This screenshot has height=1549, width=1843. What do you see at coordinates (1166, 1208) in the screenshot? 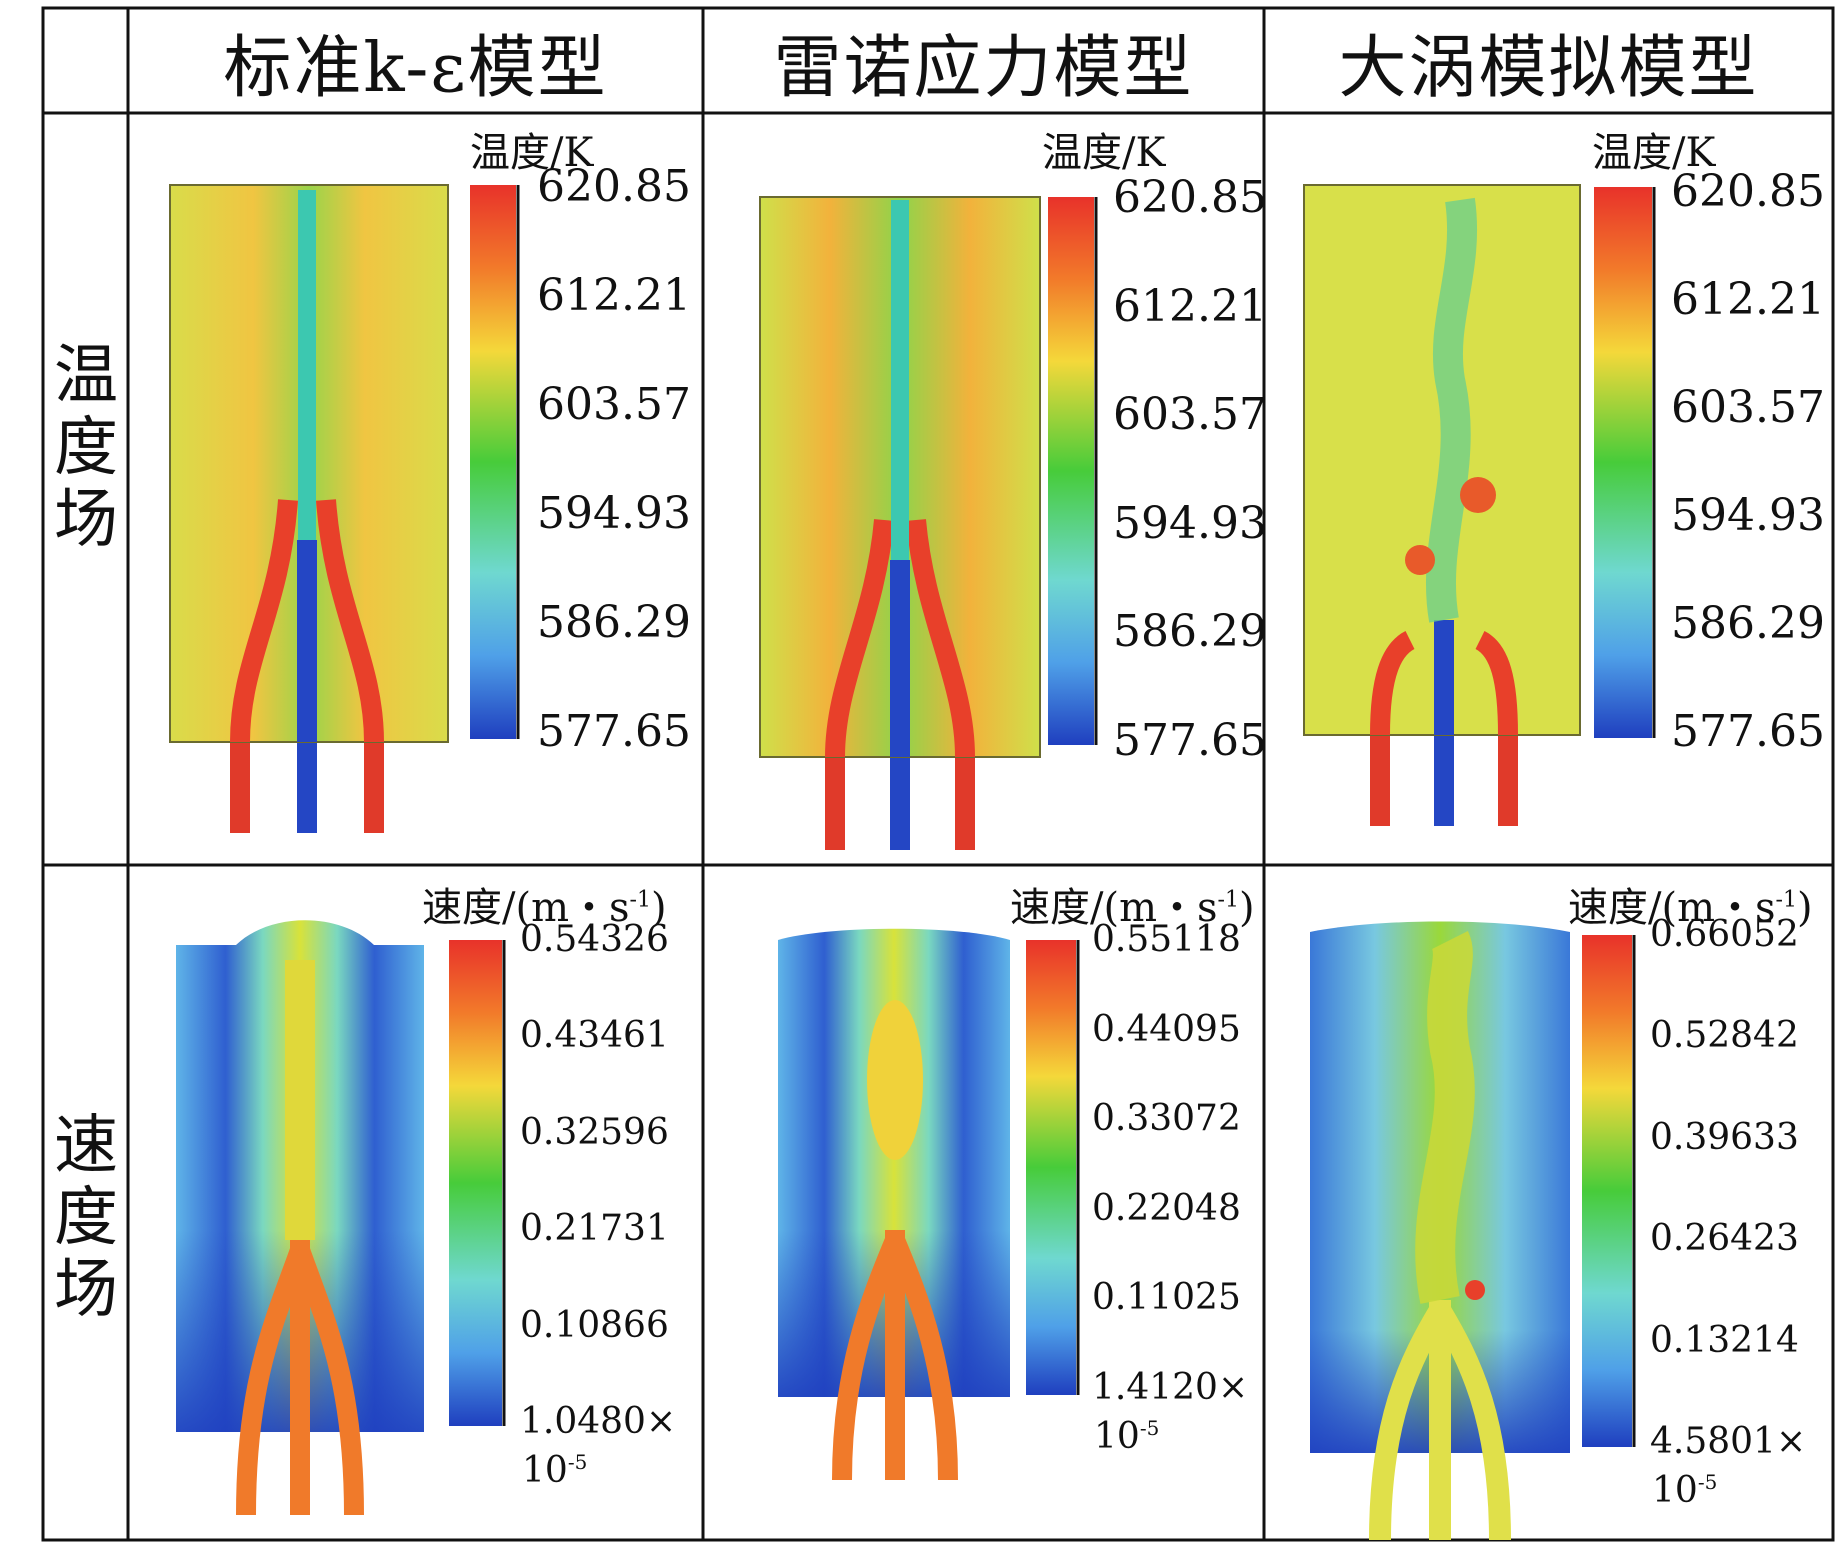
I see `velocity-tick-label: 0.22048` at bounding box center [1166, 1208].